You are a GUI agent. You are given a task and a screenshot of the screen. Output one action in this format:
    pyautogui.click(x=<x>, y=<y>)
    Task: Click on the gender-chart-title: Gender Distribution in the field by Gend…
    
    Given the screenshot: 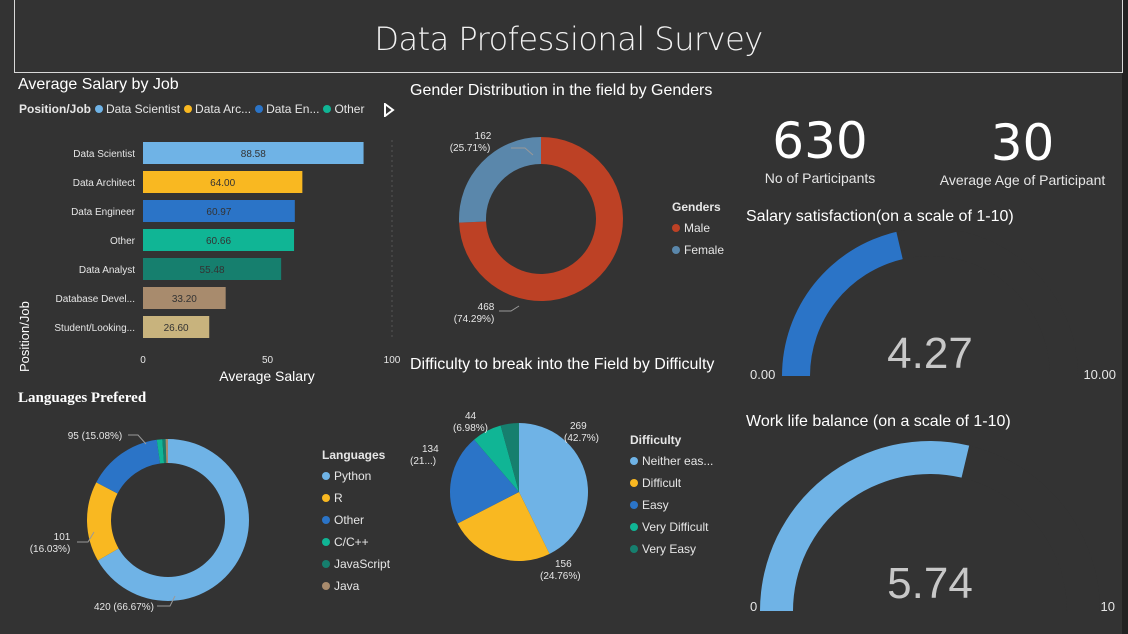 What is the action you would take?
    pyautogui.click(x=561, y=90)
    